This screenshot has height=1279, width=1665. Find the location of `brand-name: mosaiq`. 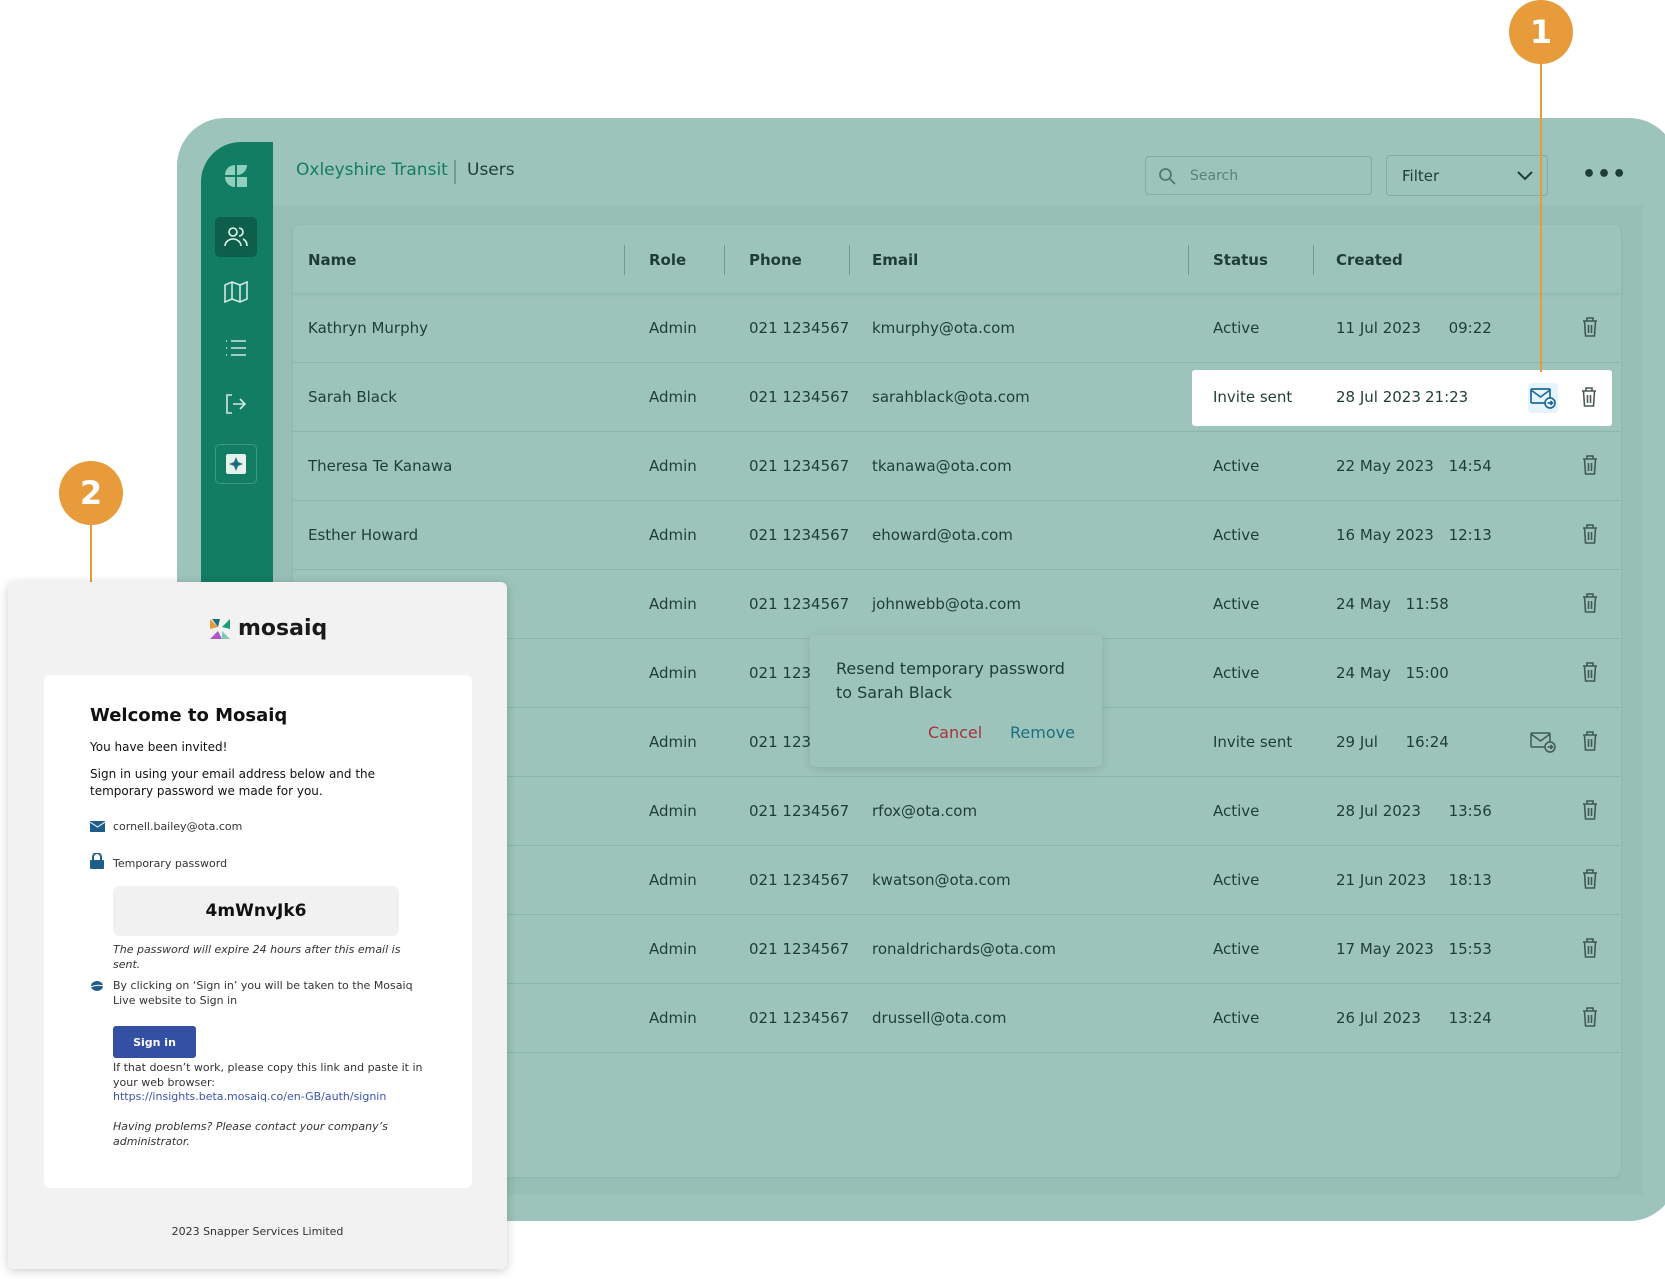

brand-name: mosaiq is located at coordinates (283, 628).